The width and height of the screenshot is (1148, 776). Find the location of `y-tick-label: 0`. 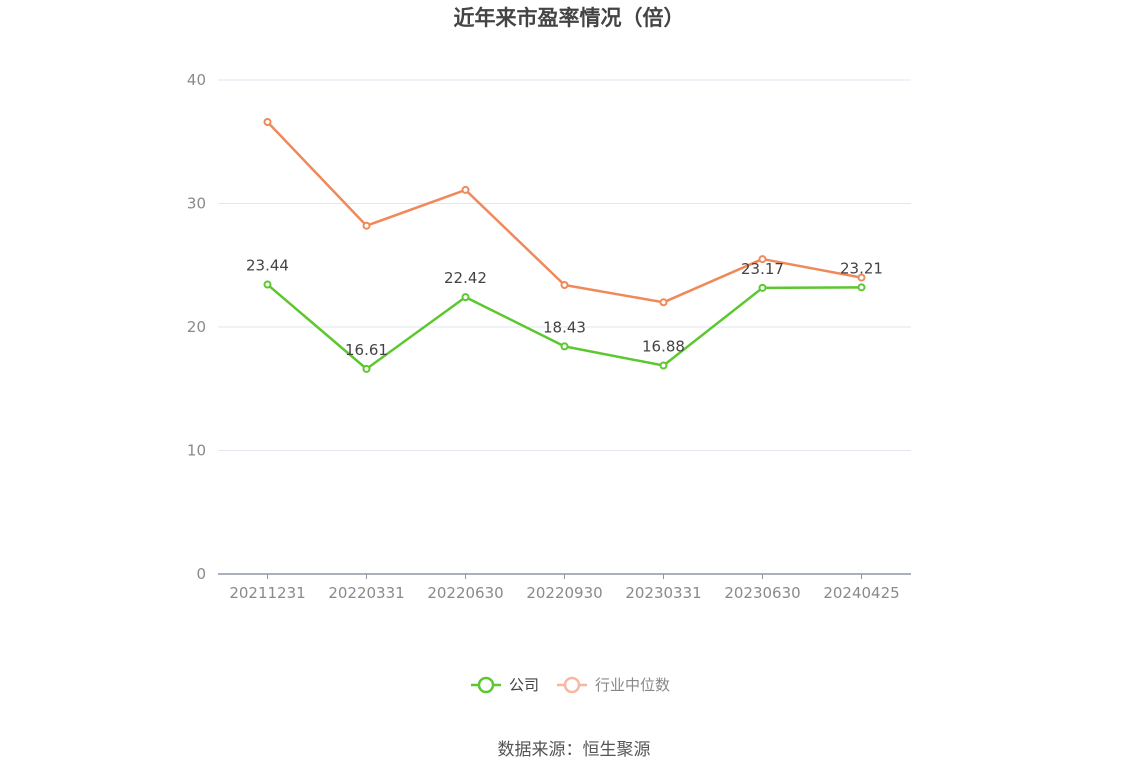

y-tick-label: 0 is located at coordinates (201, 574).